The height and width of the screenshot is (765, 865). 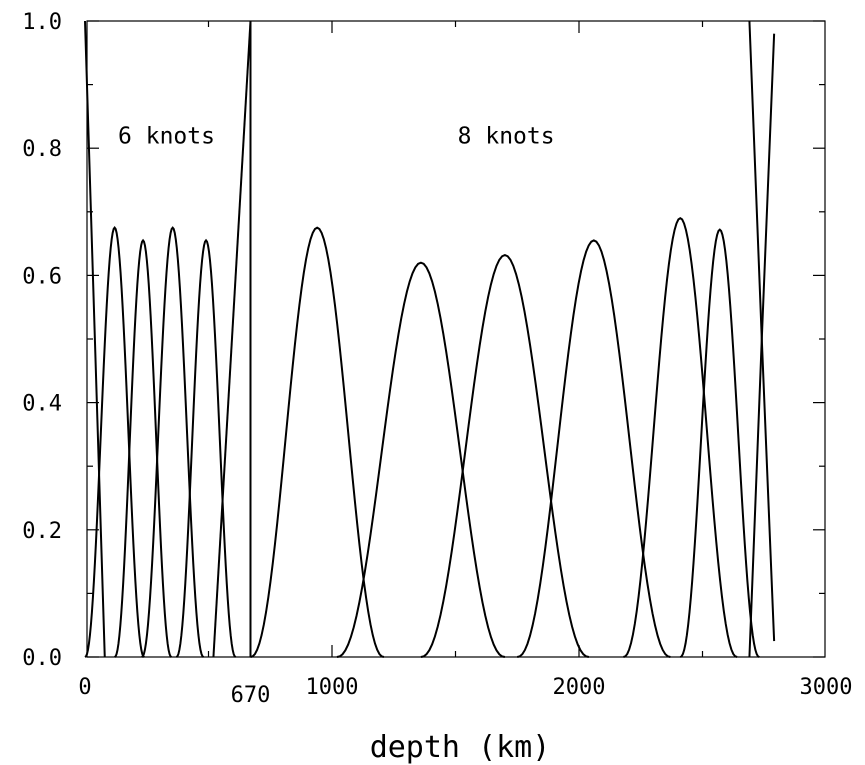 What do you see at coordinates (84, 687) in the screenshot?
I see `x-tick-label: 0` at bounding box center [84, 687].